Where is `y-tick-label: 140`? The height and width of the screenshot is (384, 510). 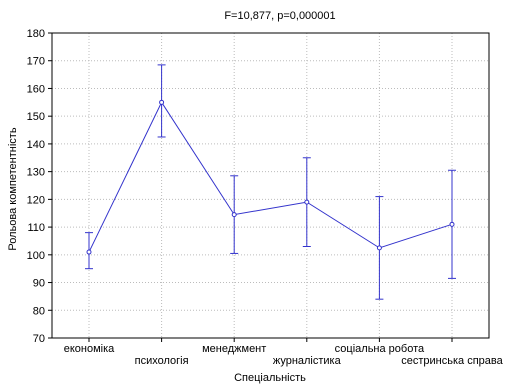
y-tick-label: 140 is located at coordinates (36, 145).